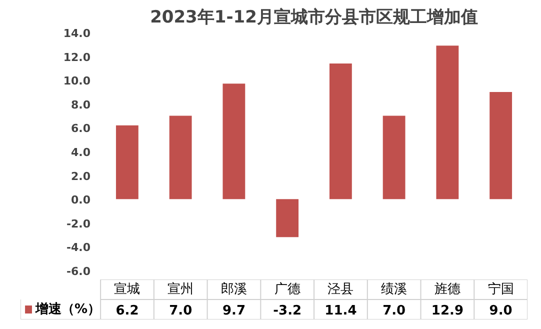 This screenshot has width=541, height=329. I want to click on legend-label: 增速（%）, so click(67, 309).